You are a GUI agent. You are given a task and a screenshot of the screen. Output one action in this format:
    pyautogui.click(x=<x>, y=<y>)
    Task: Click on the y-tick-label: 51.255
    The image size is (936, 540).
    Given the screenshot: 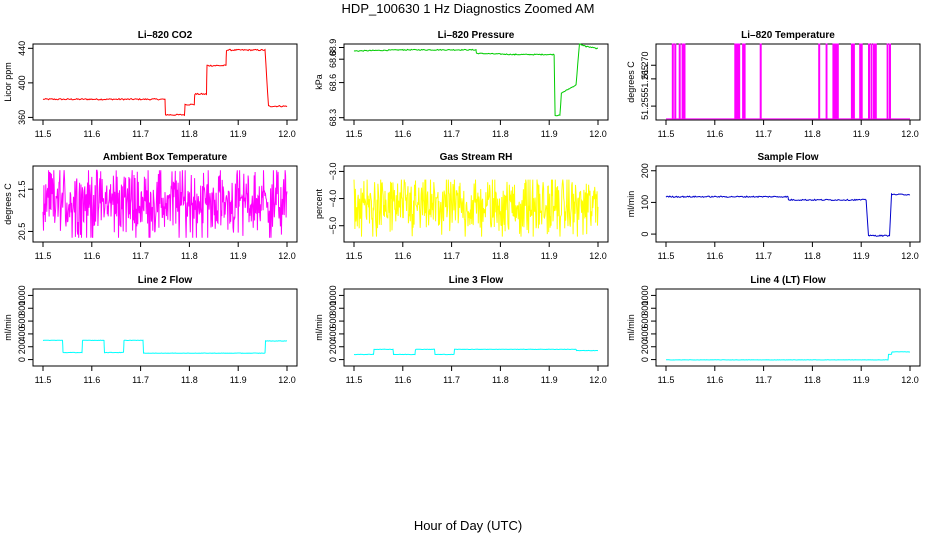 What is the action you would take?
    pyautogui.click(x=645, y=106)
    